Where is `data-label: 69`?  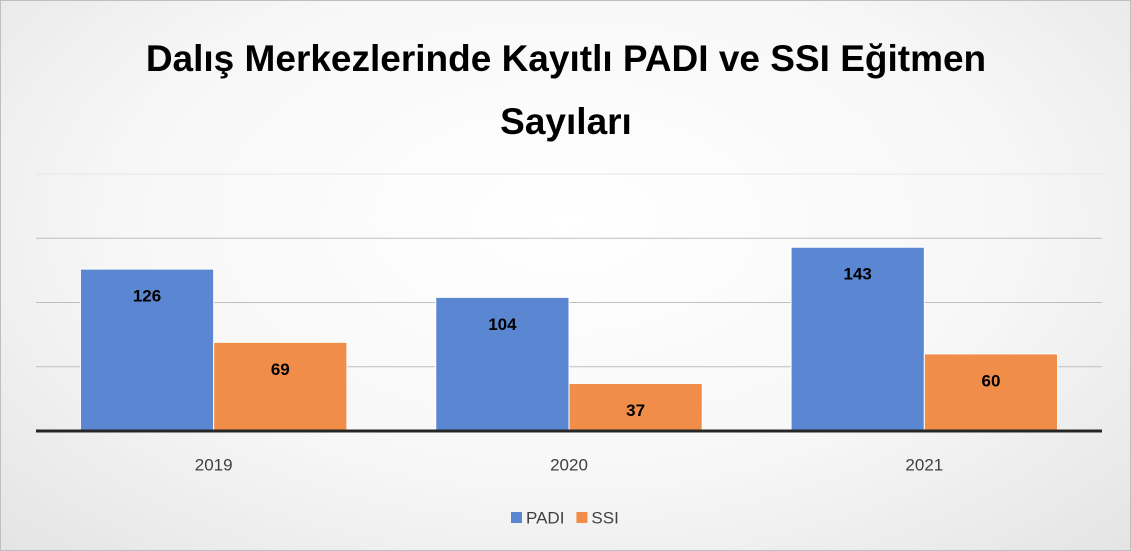
data-label: 69 is located at coordinates (280, 369).